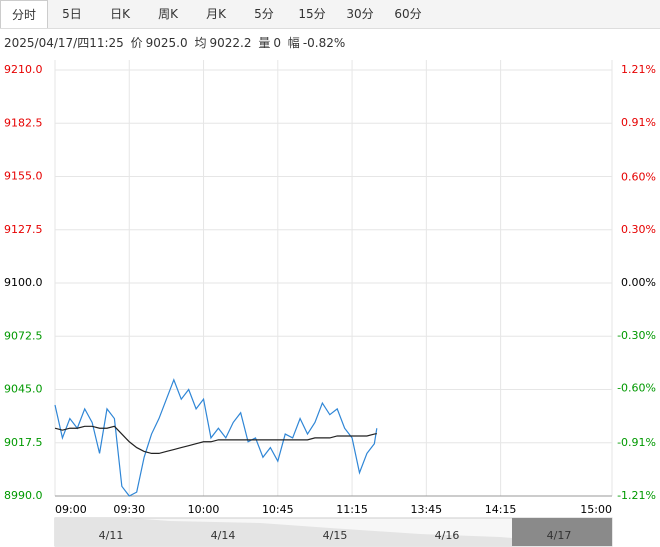 The width and height of the screenshot is (660, 547). I want to click on tab: 分时, so click(24, 14).